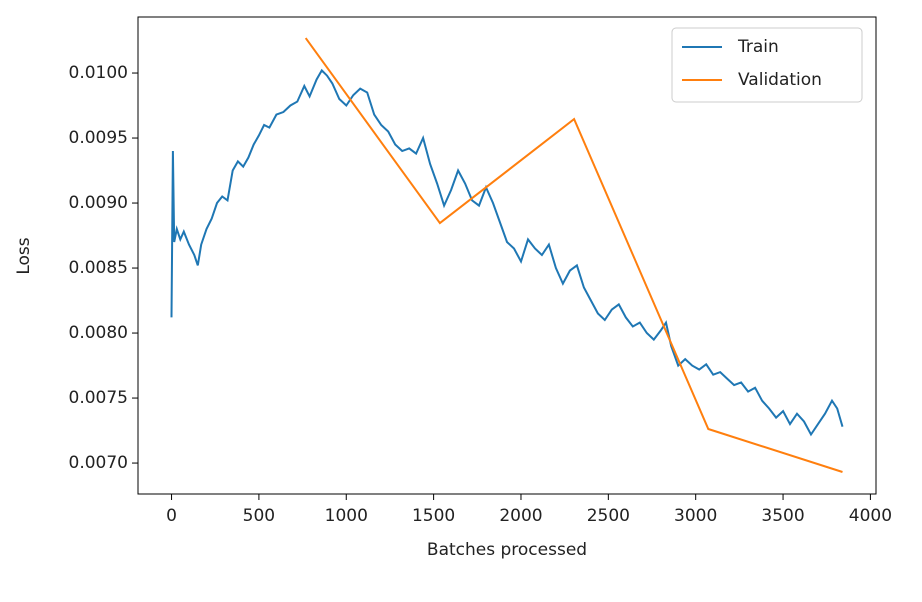 The height and width of the screenshot is (602, 922). What do you see at coordinates (98, 463) in the screenshot?
I see `y-tick-label: 0.0070` at bounding box center [98, 463].